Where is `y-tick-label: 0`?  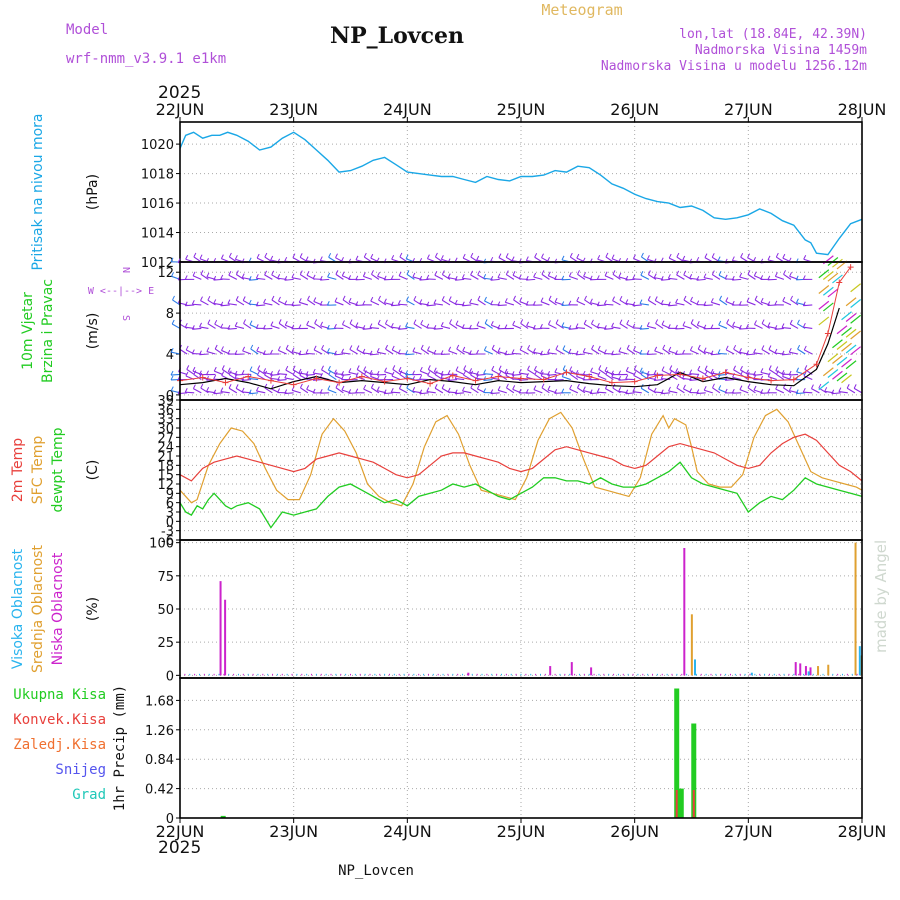
y-tick-label: 0 is located at coordinates (170, 396).